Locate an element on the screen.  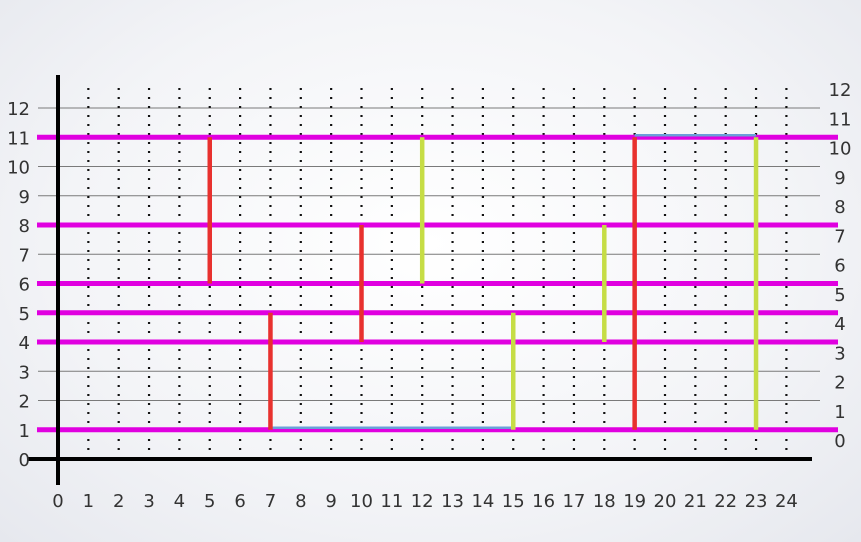
x-tick-label: 23 is located at coordinates (756, 501).